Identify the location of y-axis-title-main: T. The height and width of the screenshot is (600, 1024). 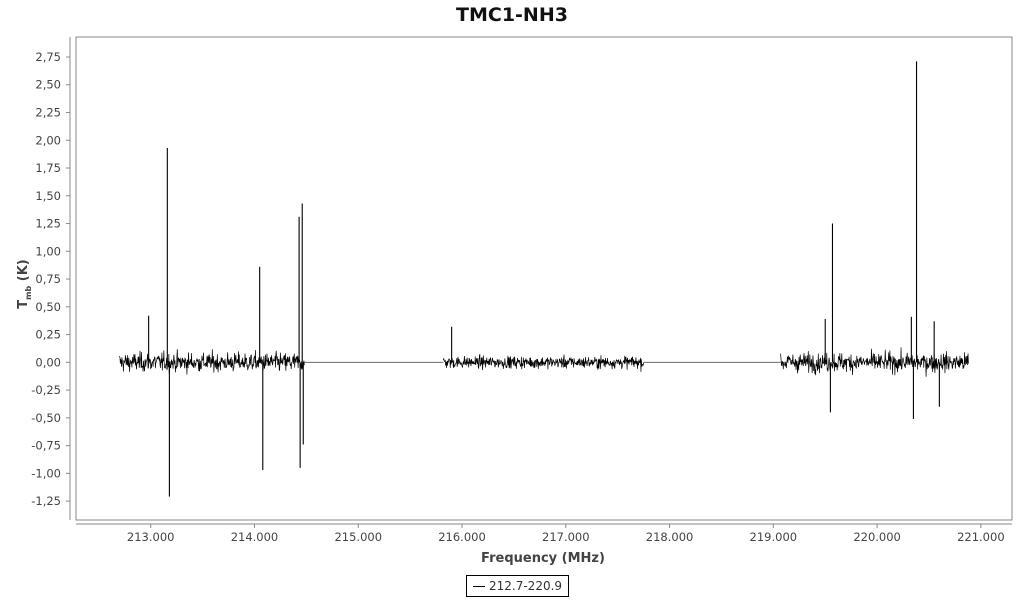
(23, 304).